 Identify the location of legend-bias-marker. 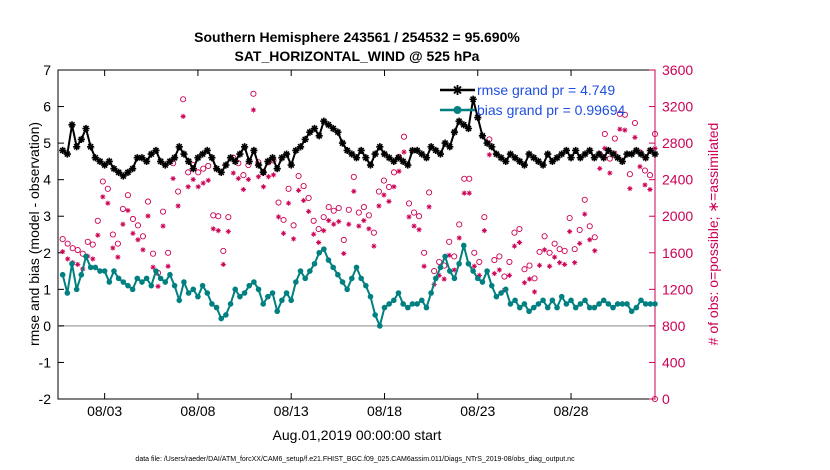
(457, 110).